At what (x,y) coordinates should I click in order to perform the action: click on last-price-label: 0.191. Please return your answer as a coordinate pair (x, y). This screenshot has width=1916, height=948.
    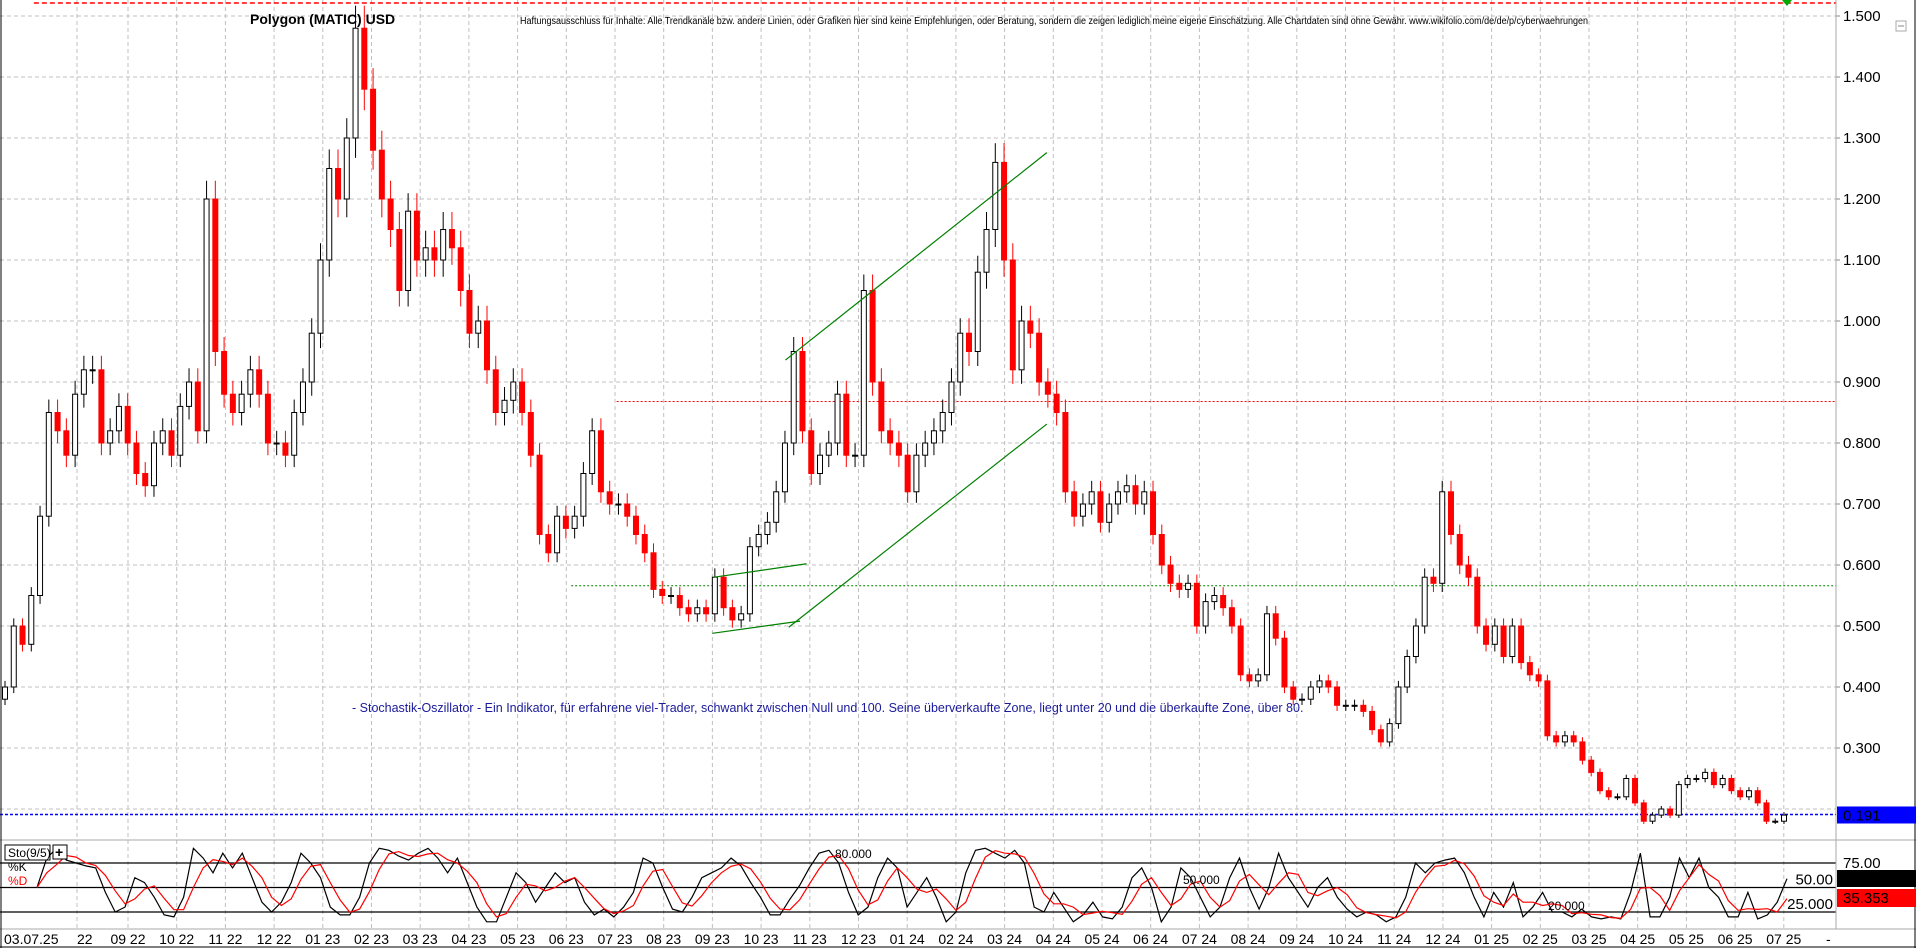
    Looking at the image, I should click on (1862, 815).